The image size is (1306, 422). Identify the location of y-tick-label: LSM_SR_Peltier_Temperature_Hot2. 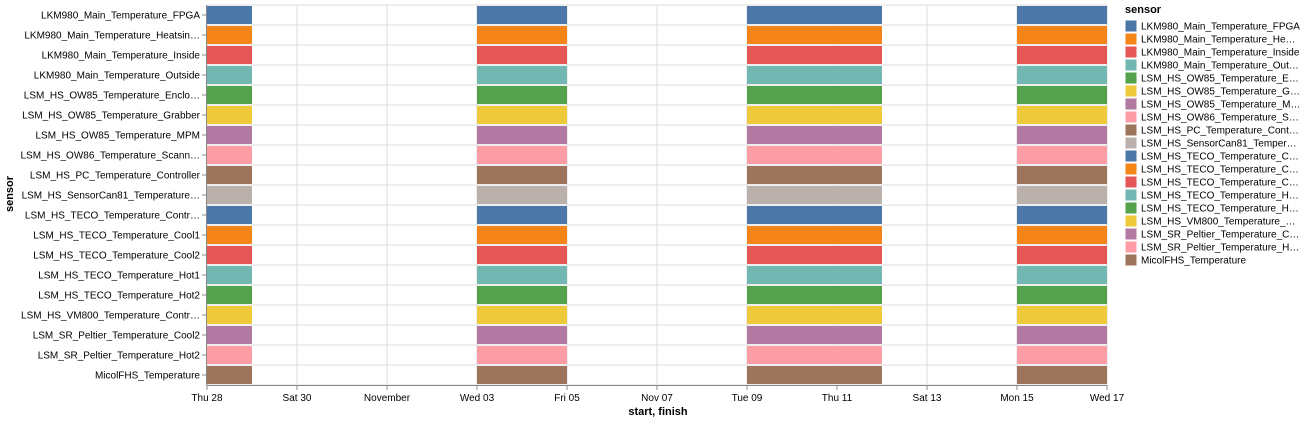
(119, 356).